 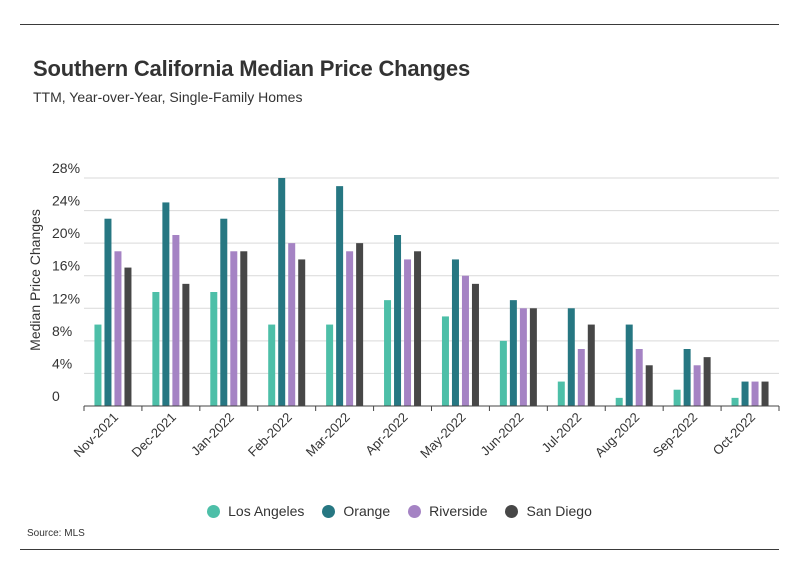 I want to click on x-tick-label: Mar-2022, so click(x=328, y=435).